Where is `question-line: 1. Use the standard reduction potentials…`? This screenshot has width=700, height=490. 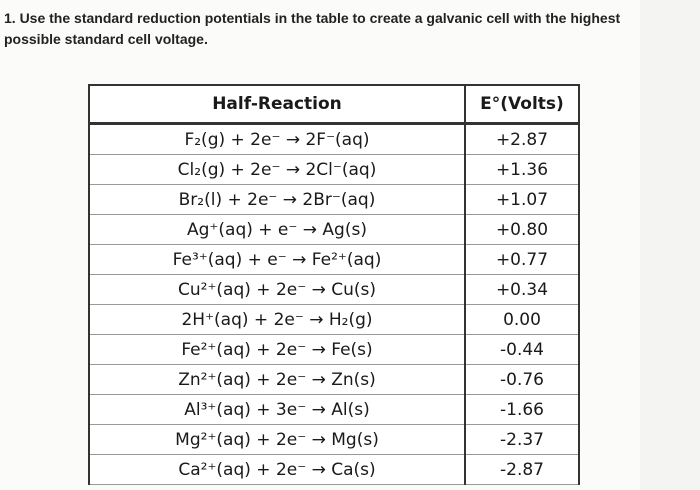 question-line: 1. Use the standard reduction potentials… is located at coordinates (312, 18).